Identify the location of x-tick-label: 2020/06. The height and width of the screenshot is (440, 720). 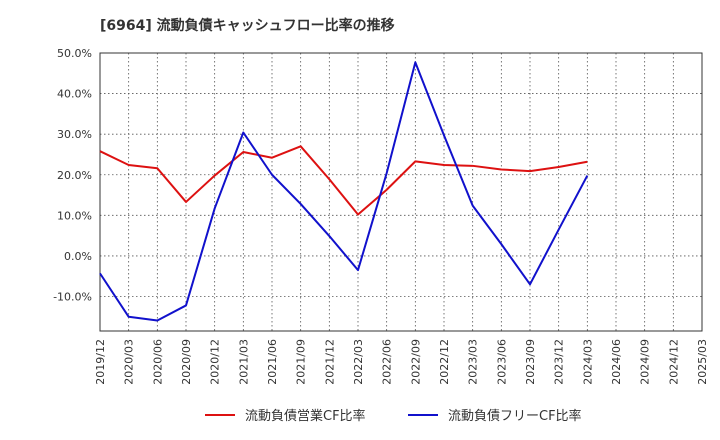
(157, 362).